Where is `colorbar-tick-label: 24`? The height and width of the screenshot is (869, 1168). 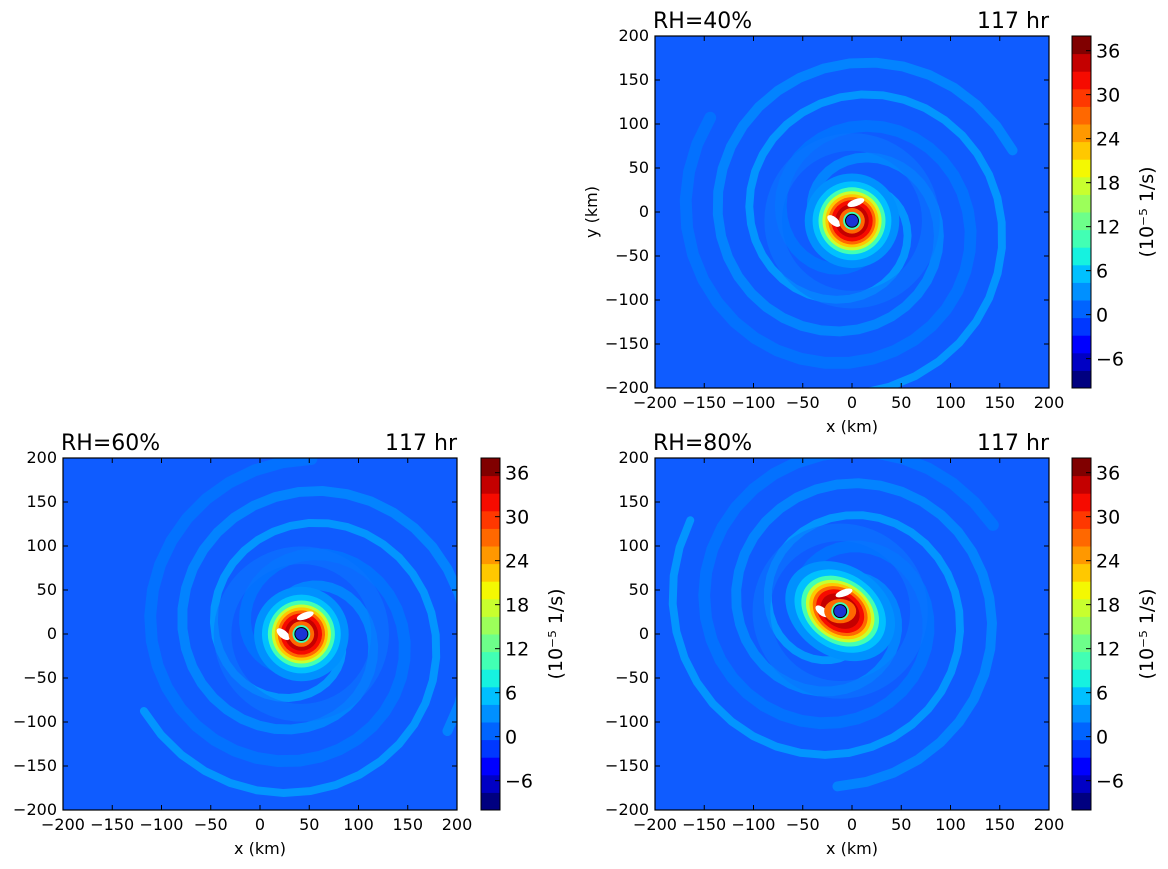 colorbar-tick-label: 24 is located at coordinates (1108, 562).